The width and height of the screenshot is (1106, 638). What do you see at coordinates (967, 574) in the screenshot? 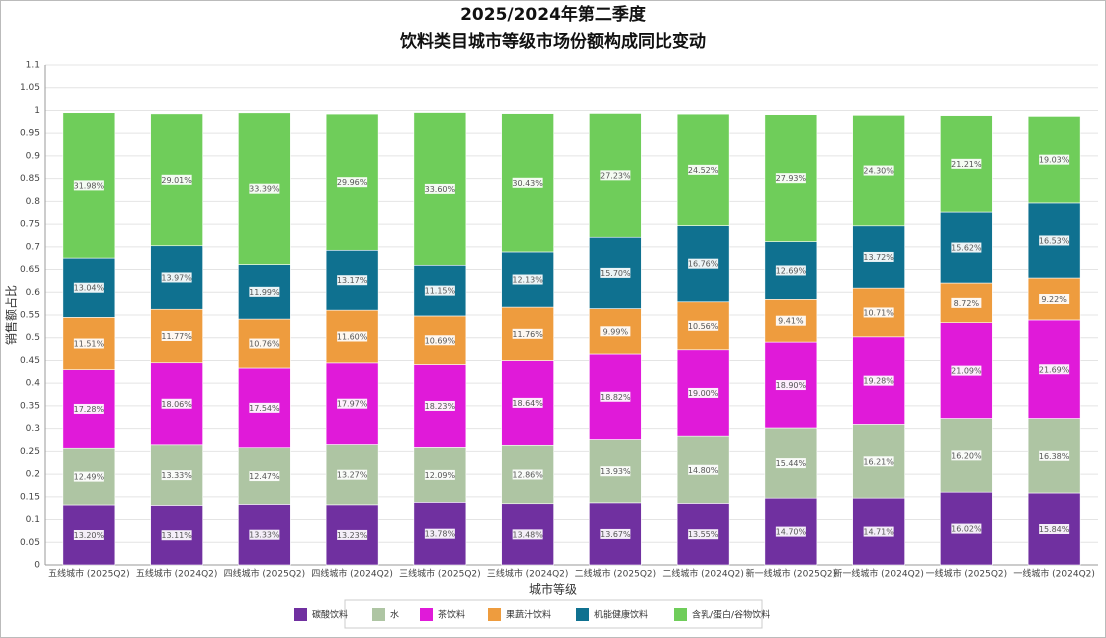
I see `x-tick-label: 一线城市 (2025Q2)` at bounding box center [967, 574].